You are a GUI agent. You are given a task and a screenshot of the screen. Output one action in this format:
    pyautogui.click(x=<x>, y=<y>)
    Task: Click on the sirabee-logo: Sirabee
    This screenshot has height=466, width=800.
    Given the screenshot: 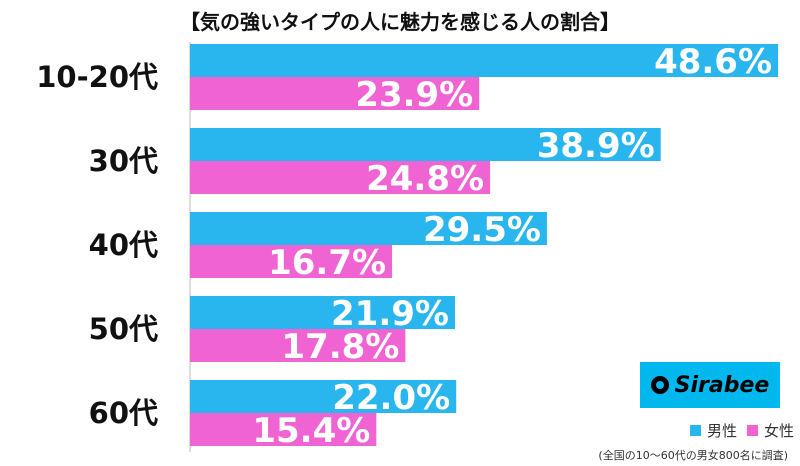 What is the action you would take?
    pyautogui.click(x=710, y=385)
    